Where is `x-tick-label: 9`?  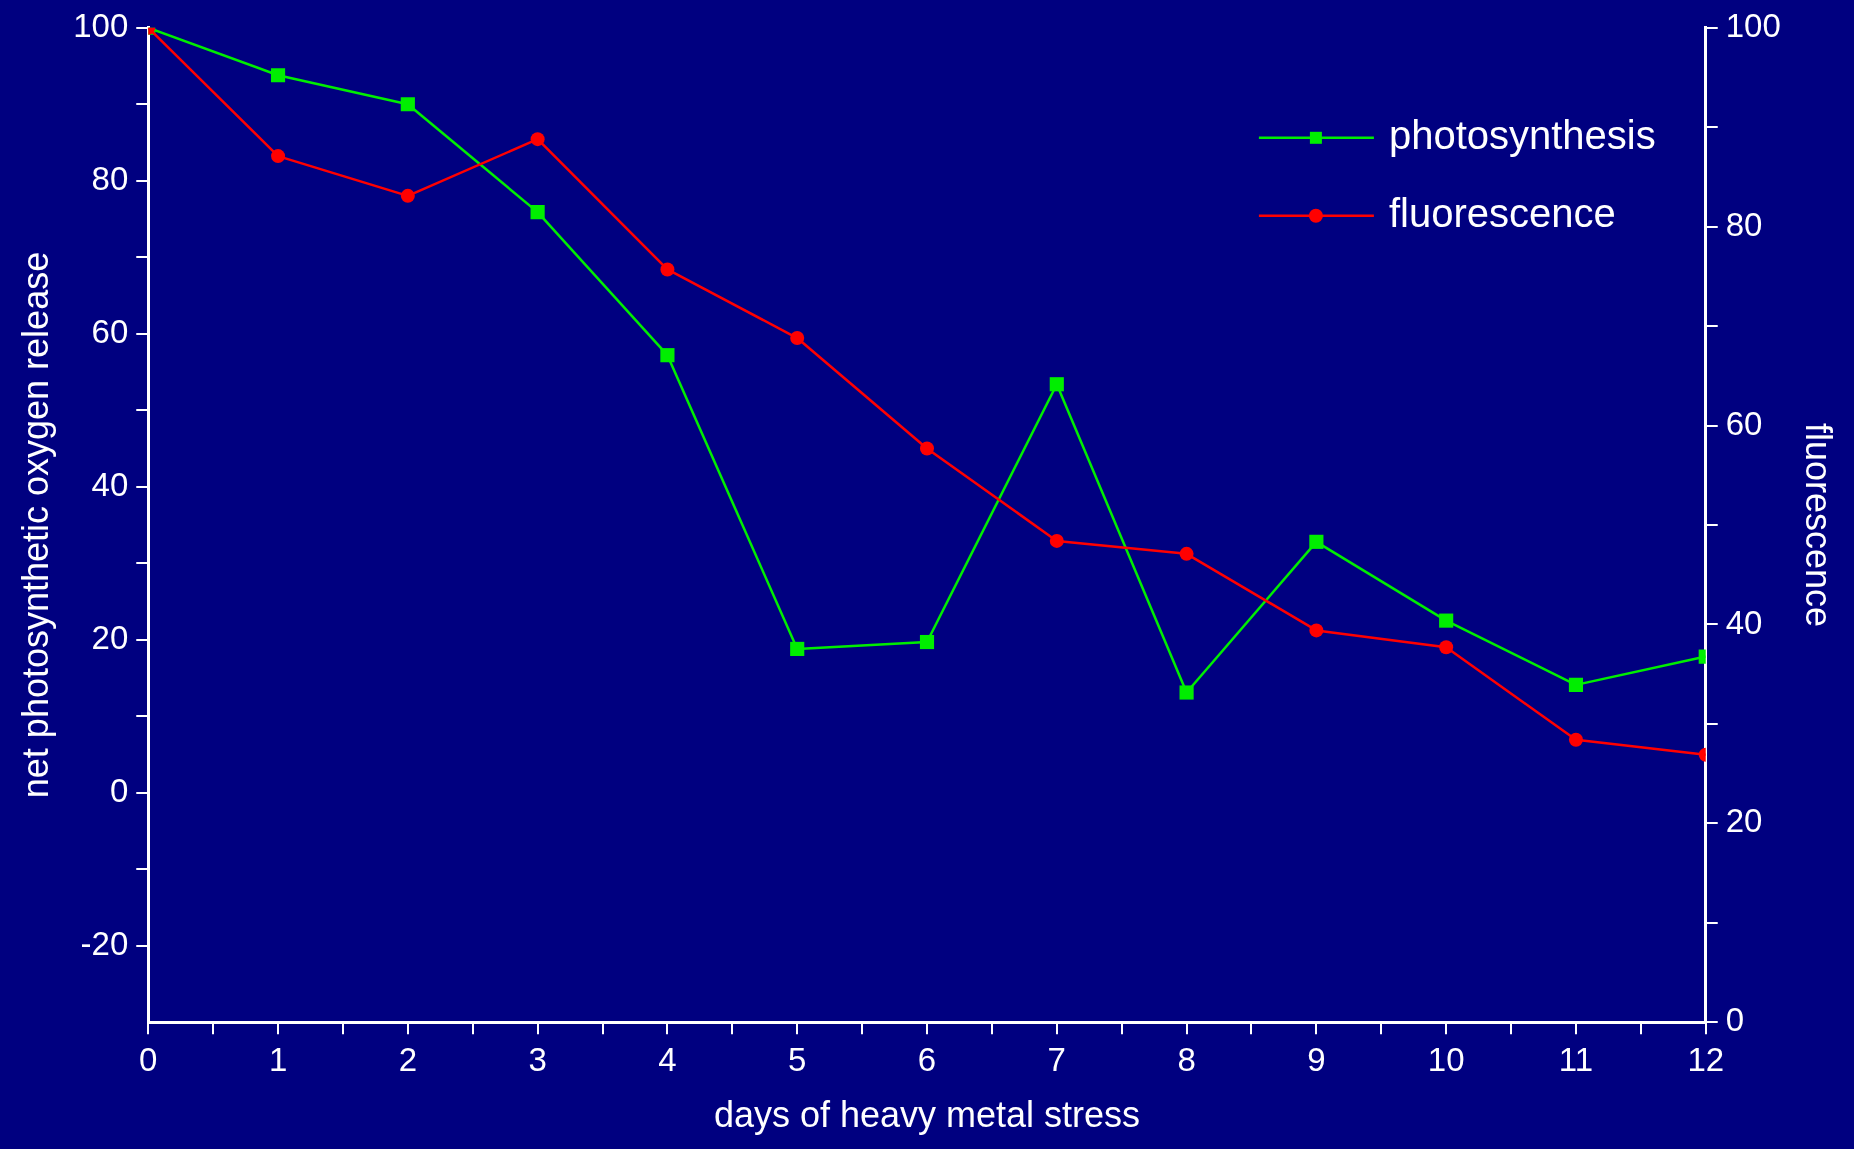 x-tick-label: 9 is located at coordinates (1316, 1060).